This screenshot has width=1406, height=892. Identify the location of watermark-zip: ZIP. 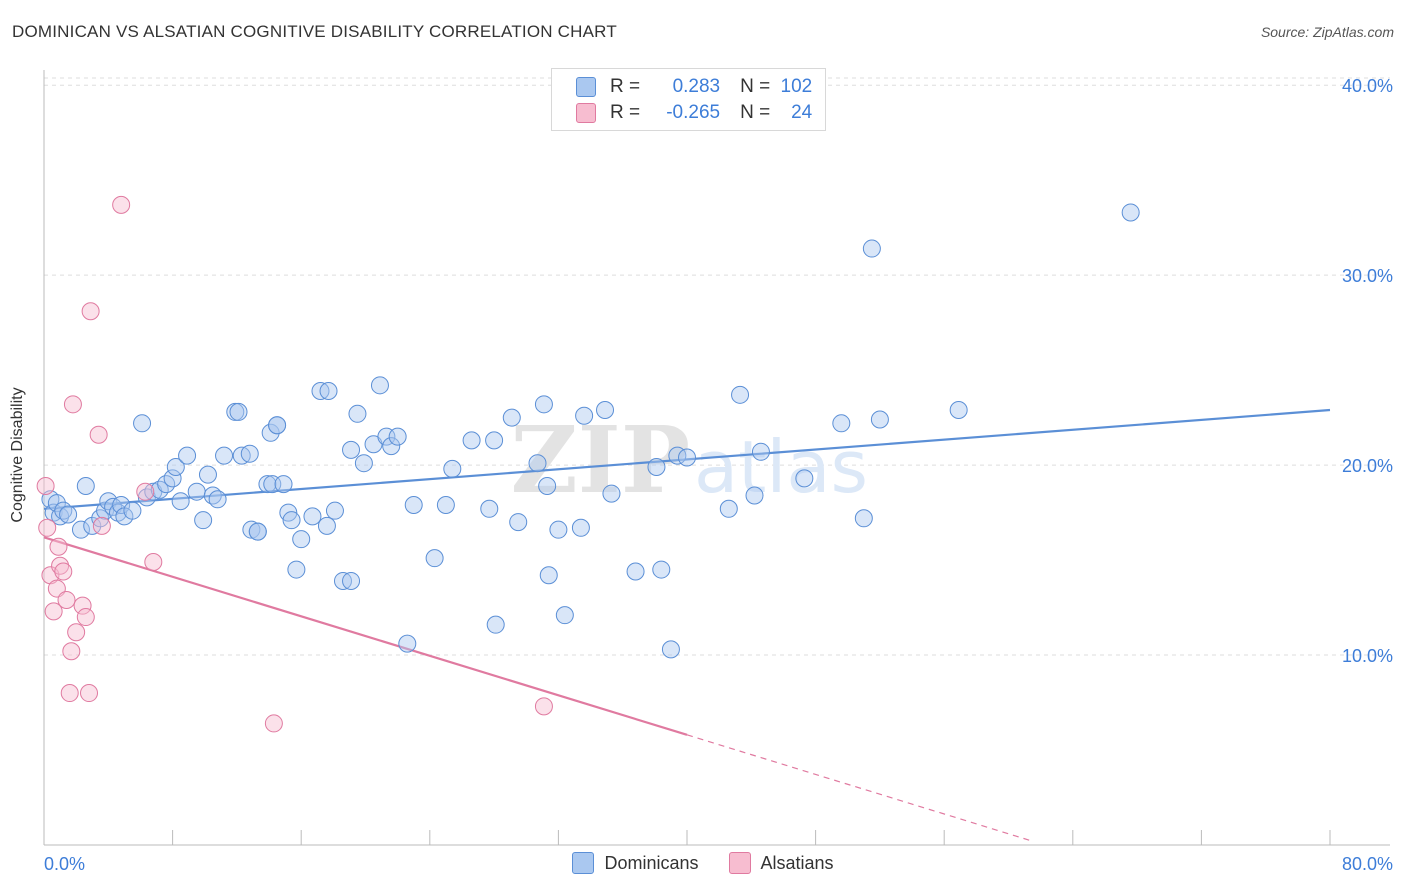
(600, 460).